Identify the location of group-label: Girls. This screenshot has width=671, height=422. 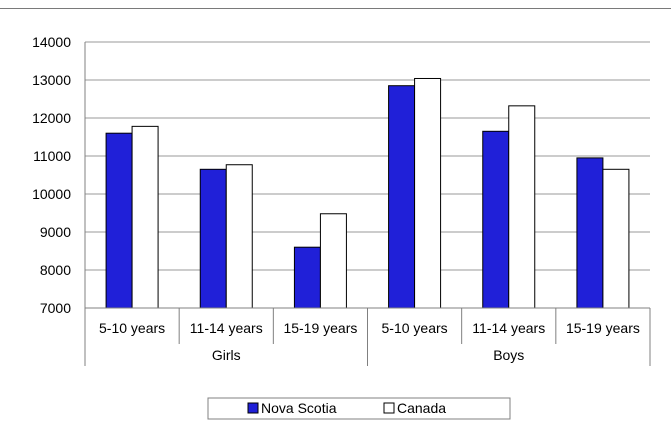
(226, 355).